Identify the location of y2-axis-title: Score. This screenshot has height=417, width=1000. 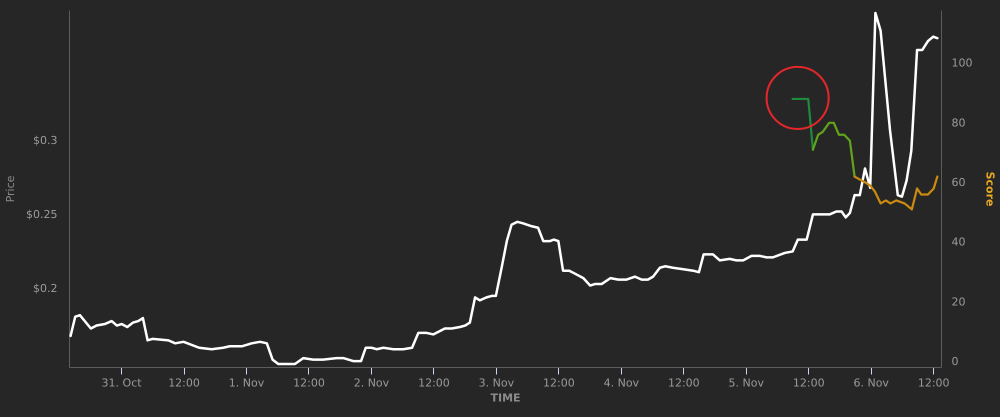
(989, 189).